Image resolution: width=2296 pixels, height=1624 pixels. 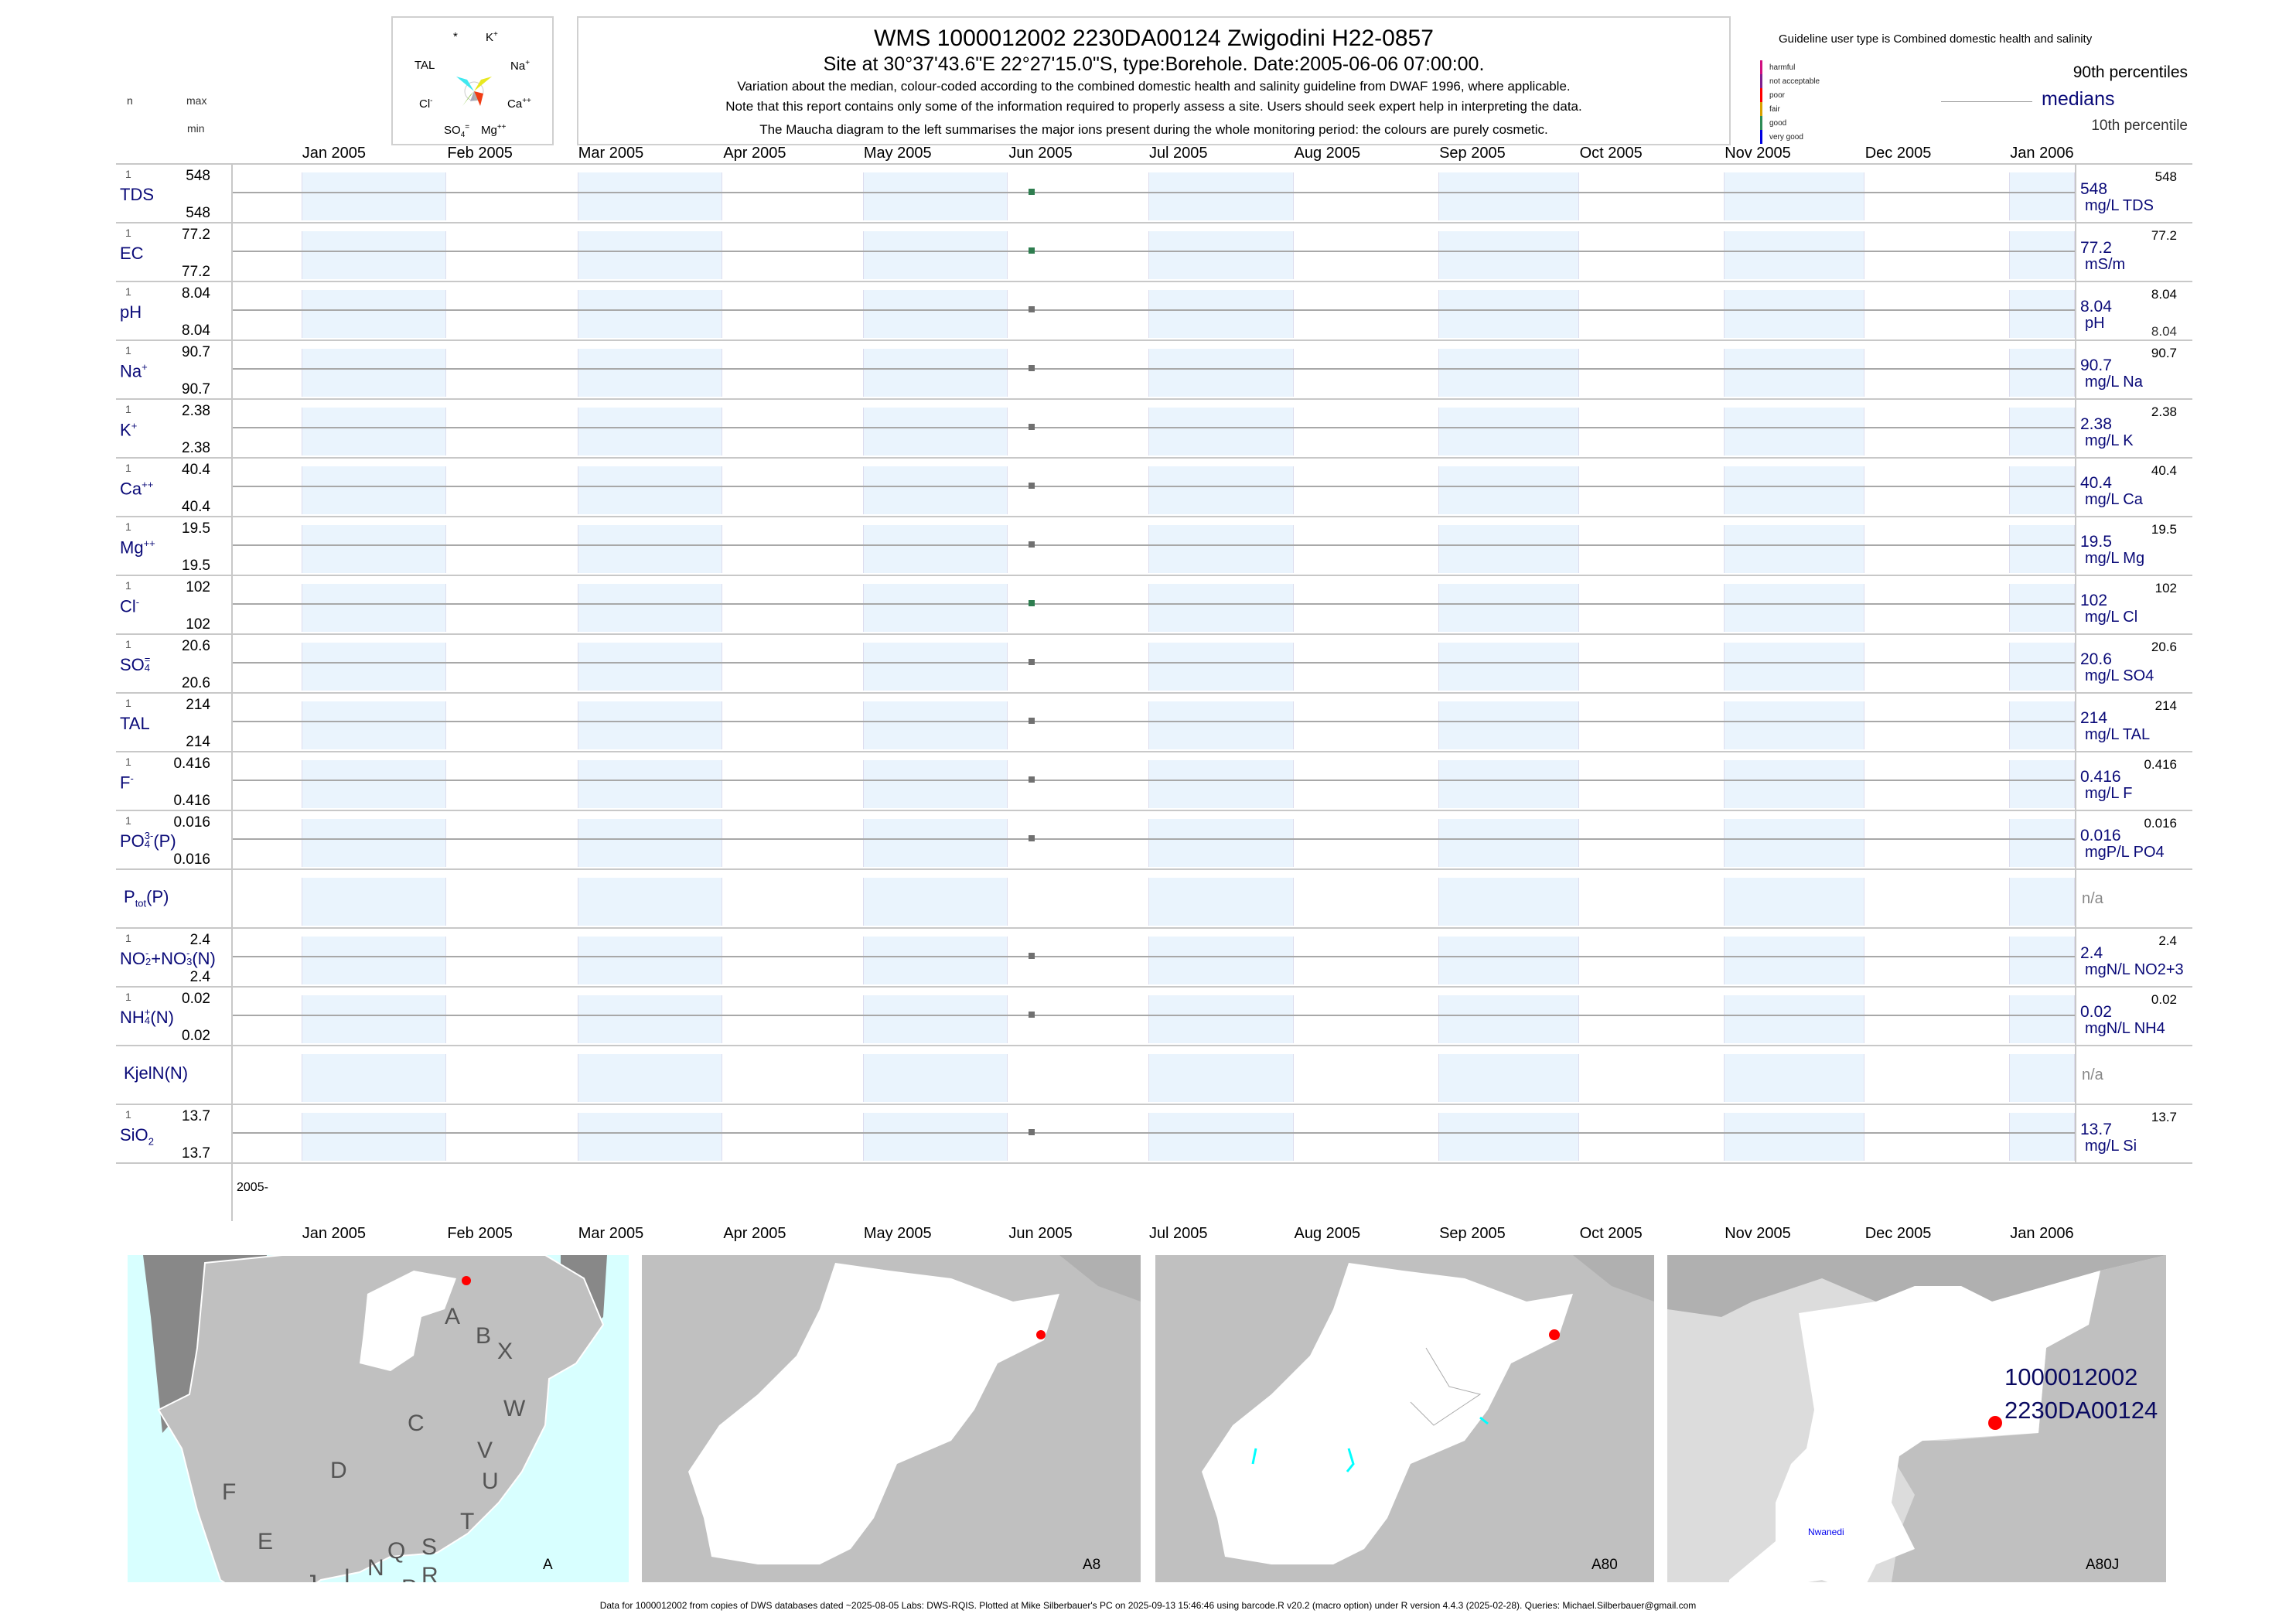 What do you see at coordinates (2114, 499) in the screenshot?
I see `unit-label: mg/L Ca` at bounding box center [2114, 499].